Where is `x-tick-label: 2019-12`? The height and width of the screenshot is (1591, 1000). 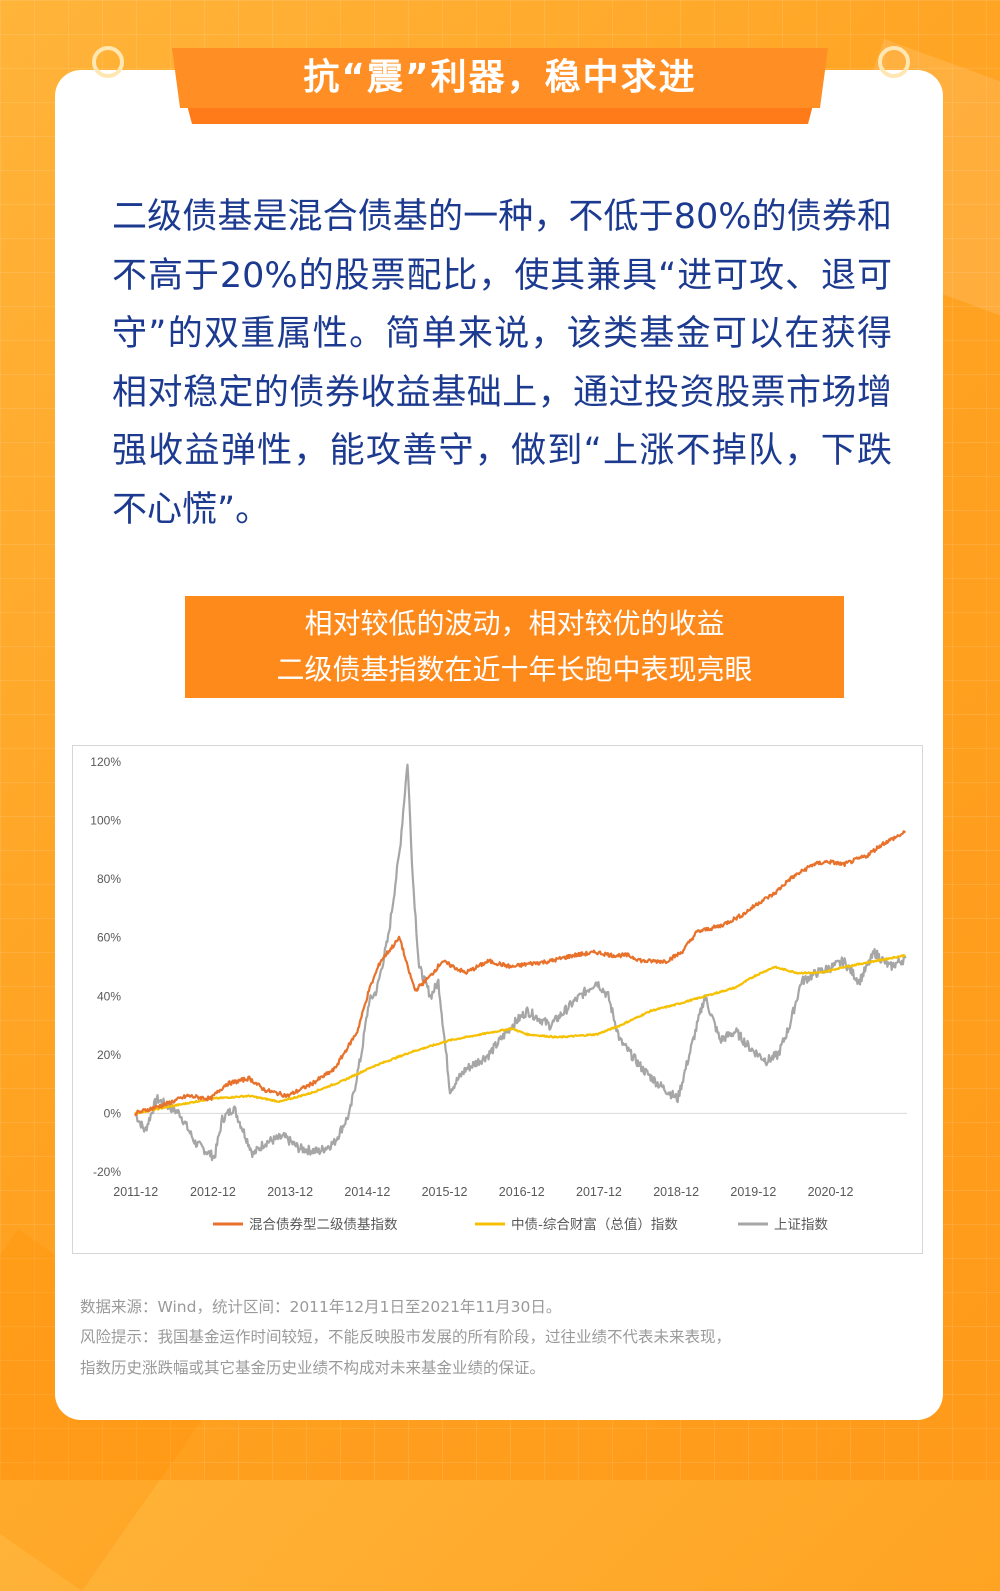 x-tick-label: 2019-12 is located at coordinates (753, 1192).